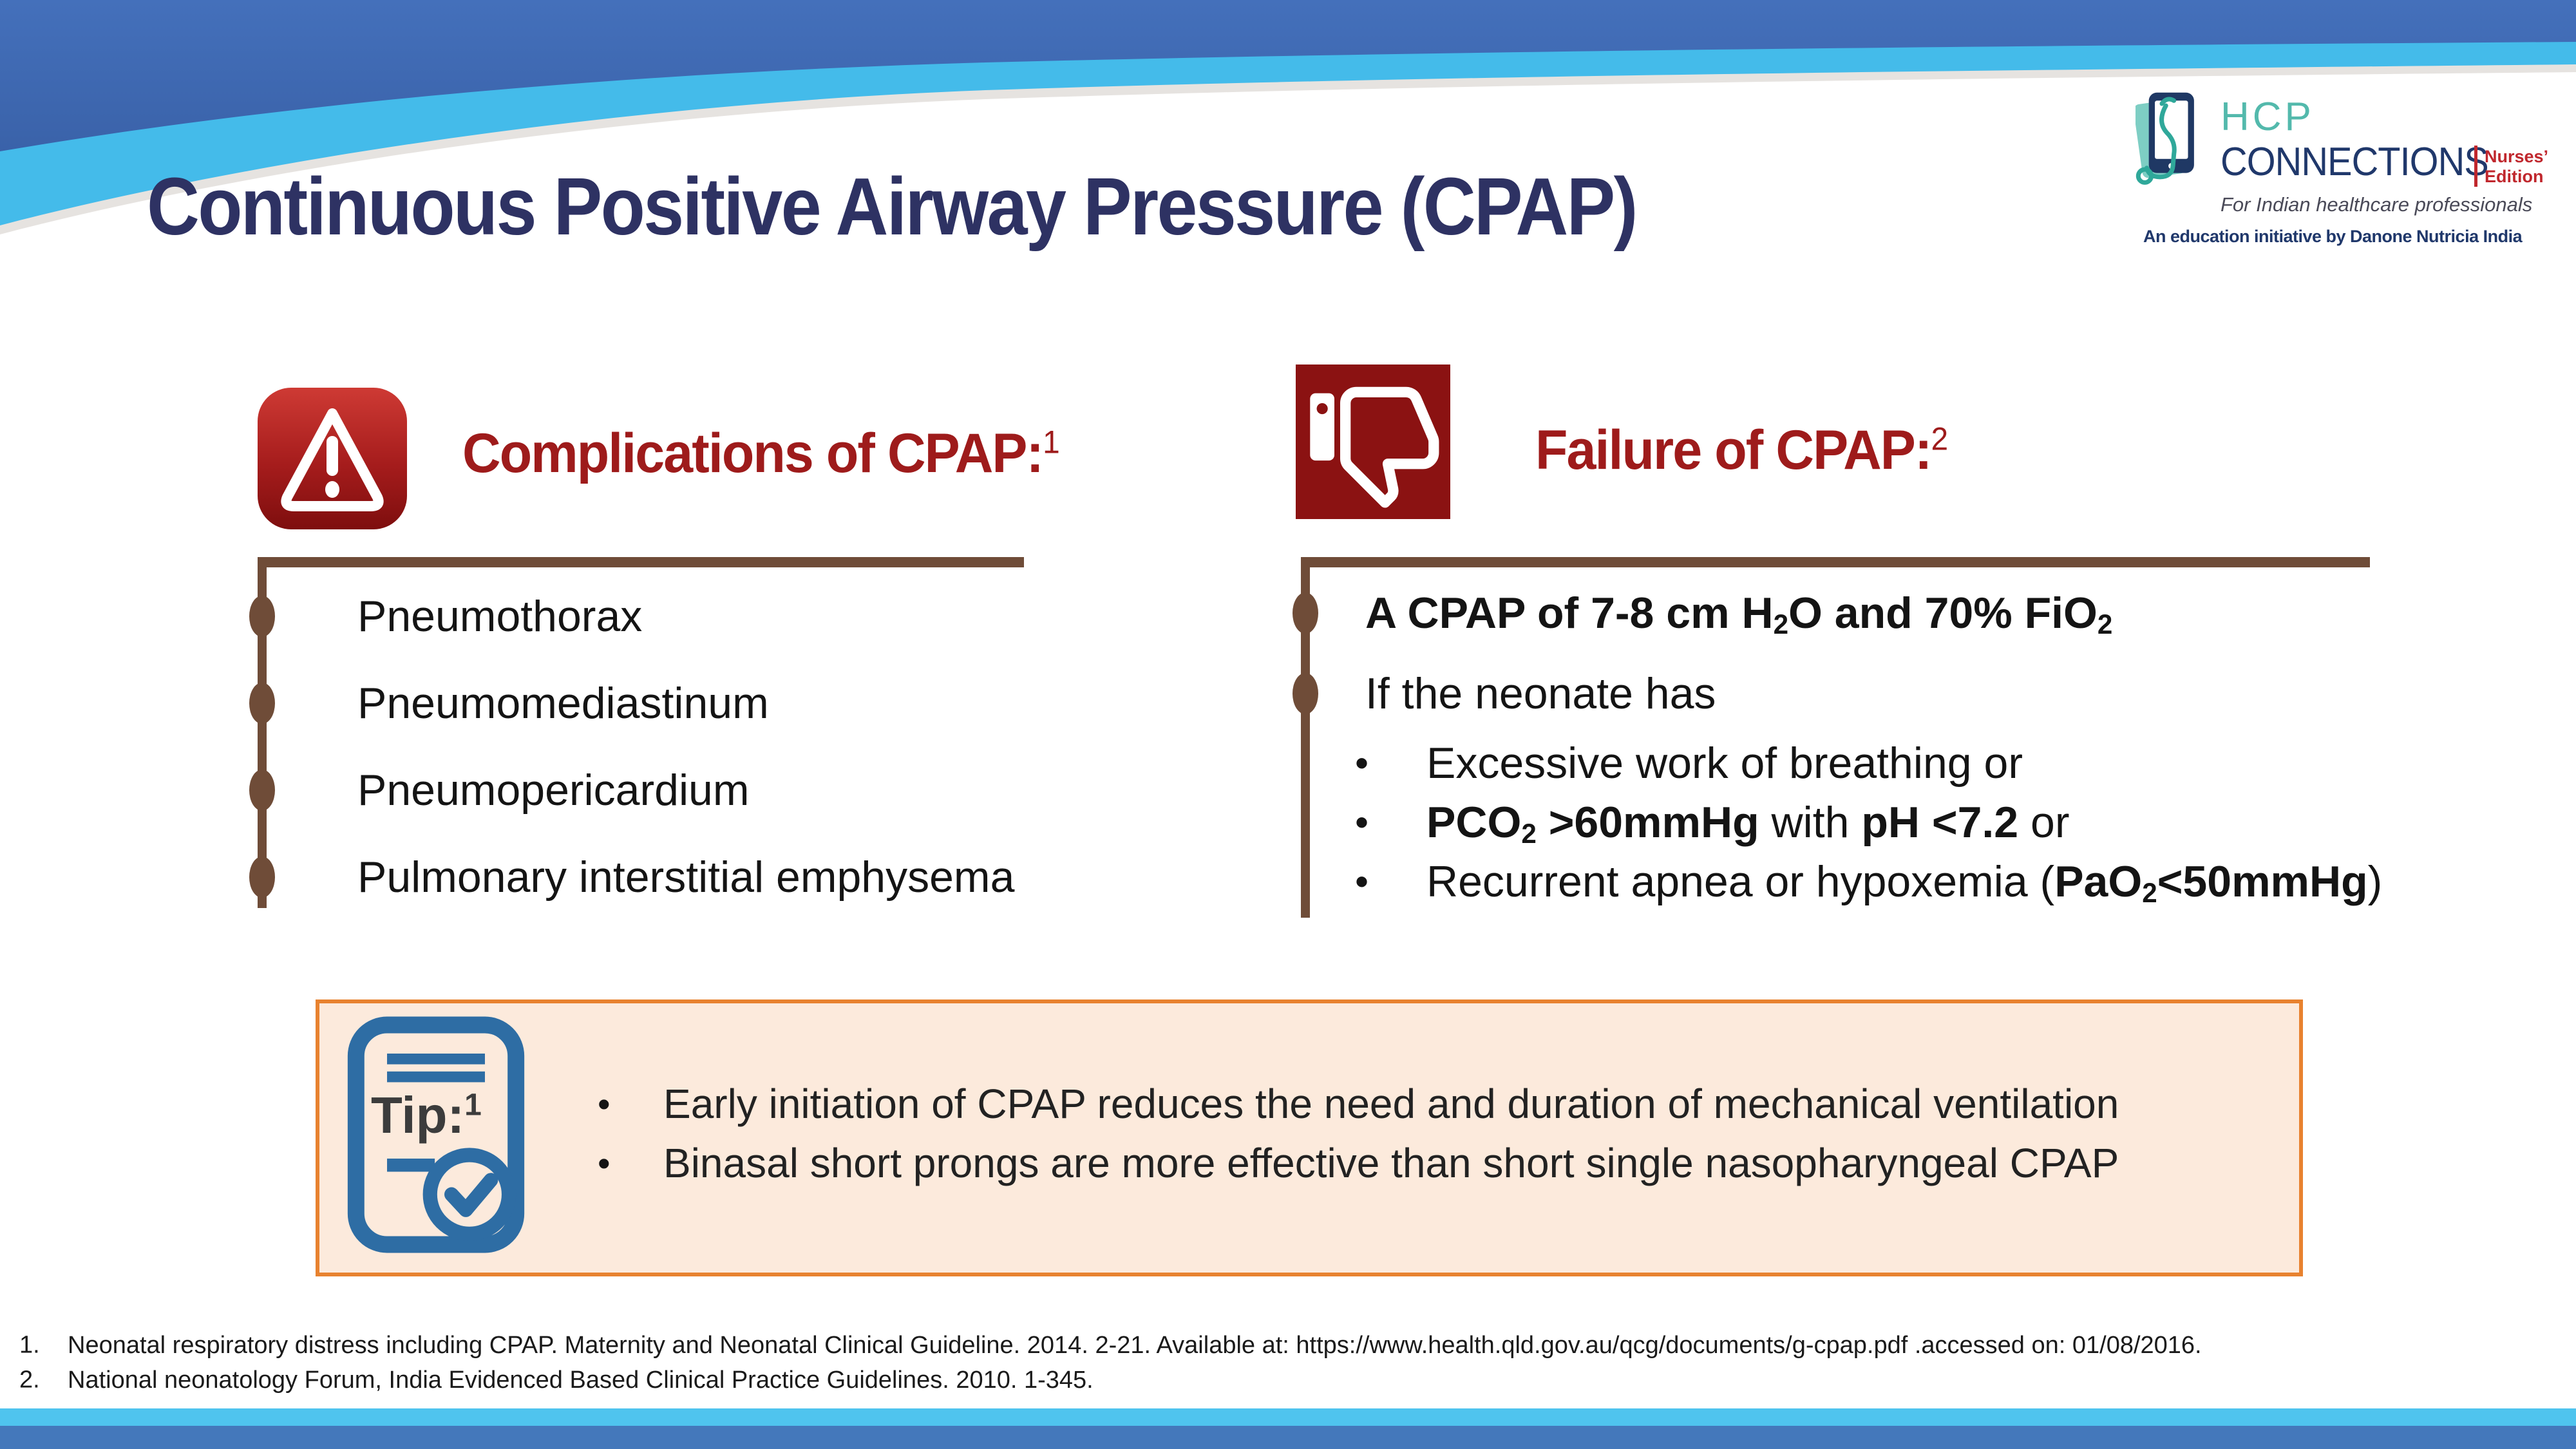  Describe the element at coordinates (1748, 823) in the screenshot. I see `failure-subitem-text: PCO2 >60mmHg with pH <7.2 or` at that location.